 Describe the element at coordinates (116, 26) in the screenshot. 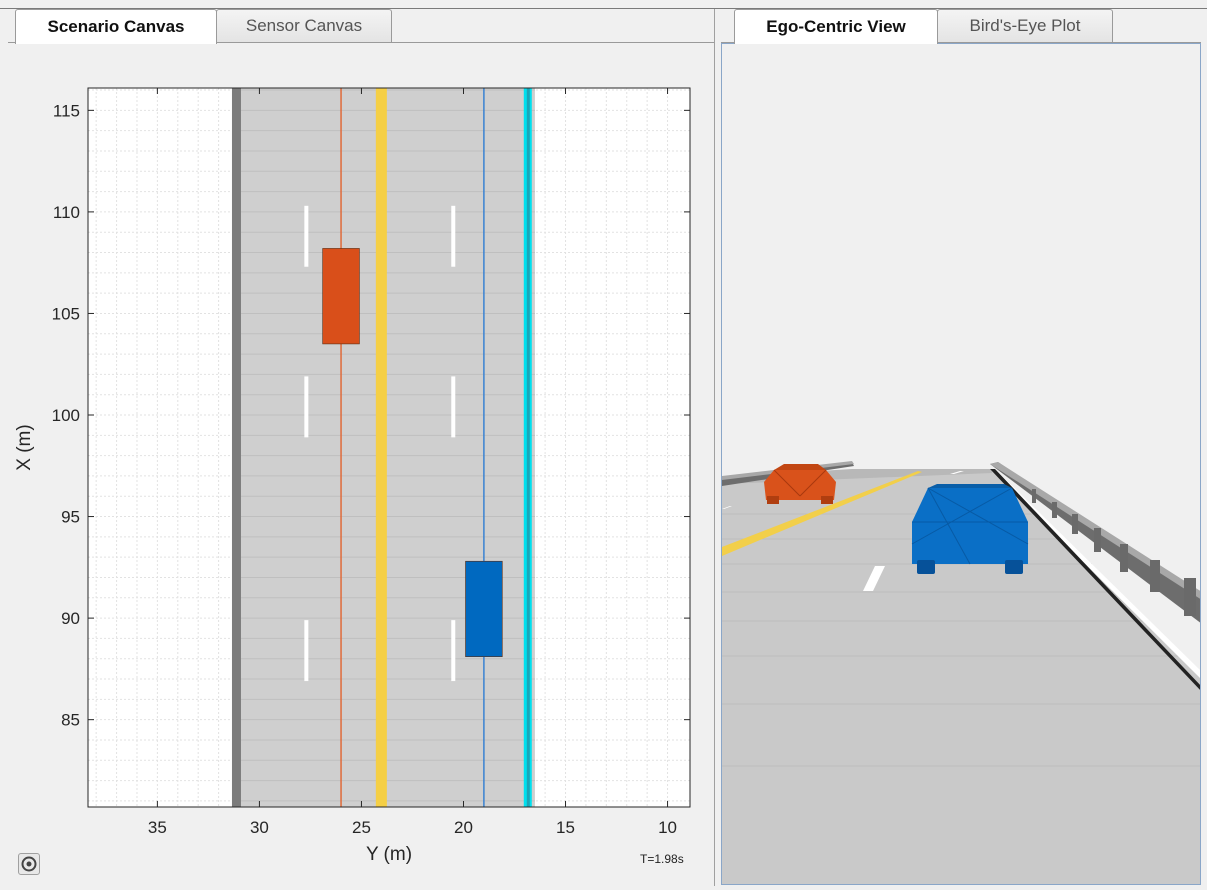

I see `tab-scenario-canvas: Scenario Canvas` at that location.